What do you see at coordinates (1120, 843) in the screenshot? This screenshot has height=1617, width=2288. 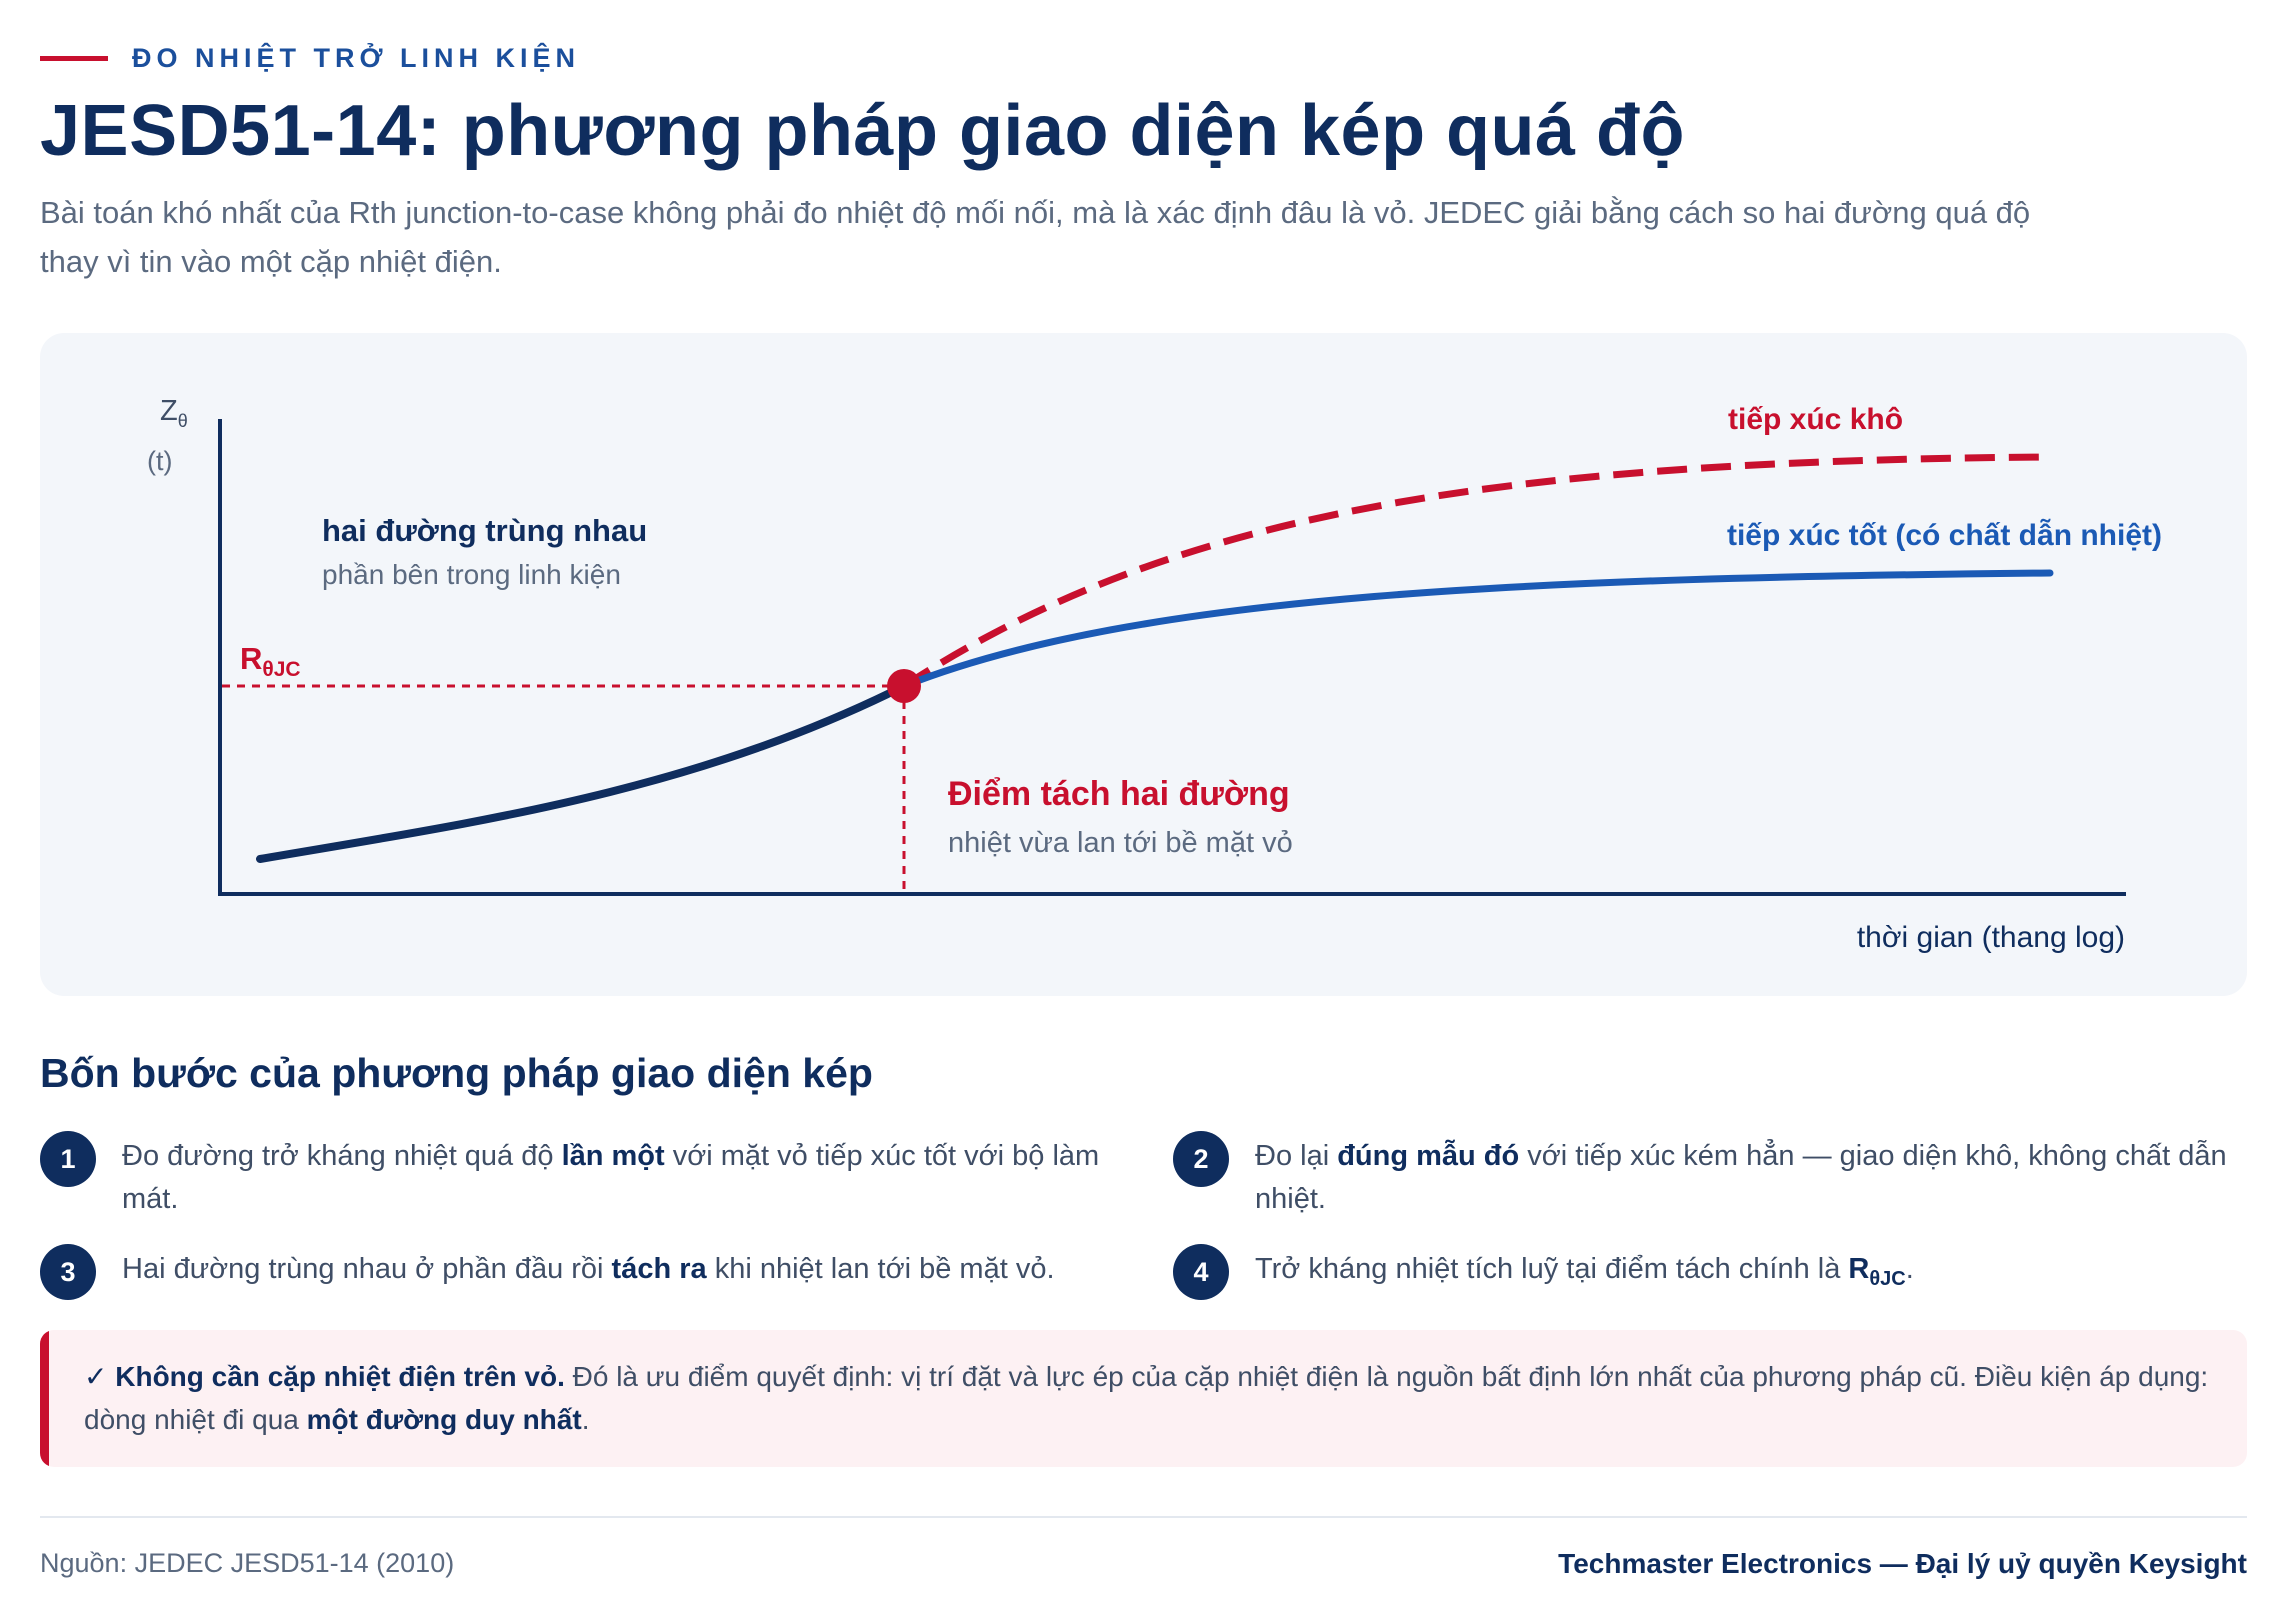 I see `split-annotation-subtitle: nhiệt vừa lan tới bề mặt vỏ` at bounding box center [1120, 843].